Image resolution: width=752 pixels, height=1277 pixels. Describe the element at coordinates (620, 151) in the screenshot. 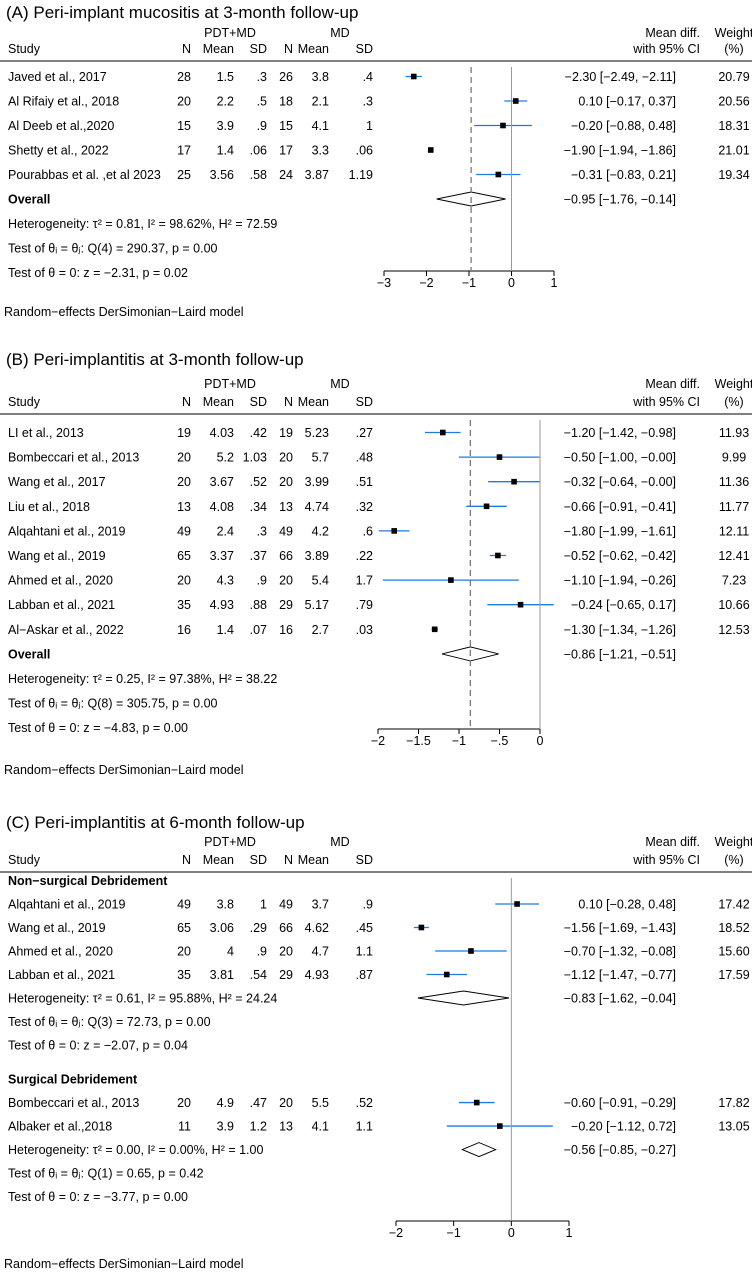

I see `ci-text: −1.90 [−1.94, −1.86]` at that location.